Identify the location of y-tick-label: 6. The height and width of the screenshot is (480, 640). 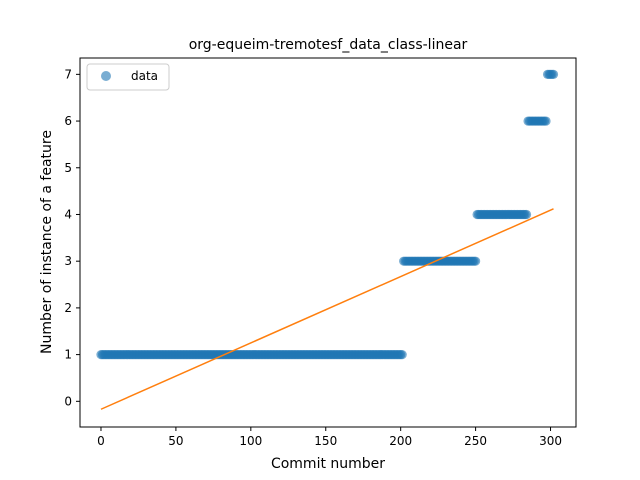
(68, 121).